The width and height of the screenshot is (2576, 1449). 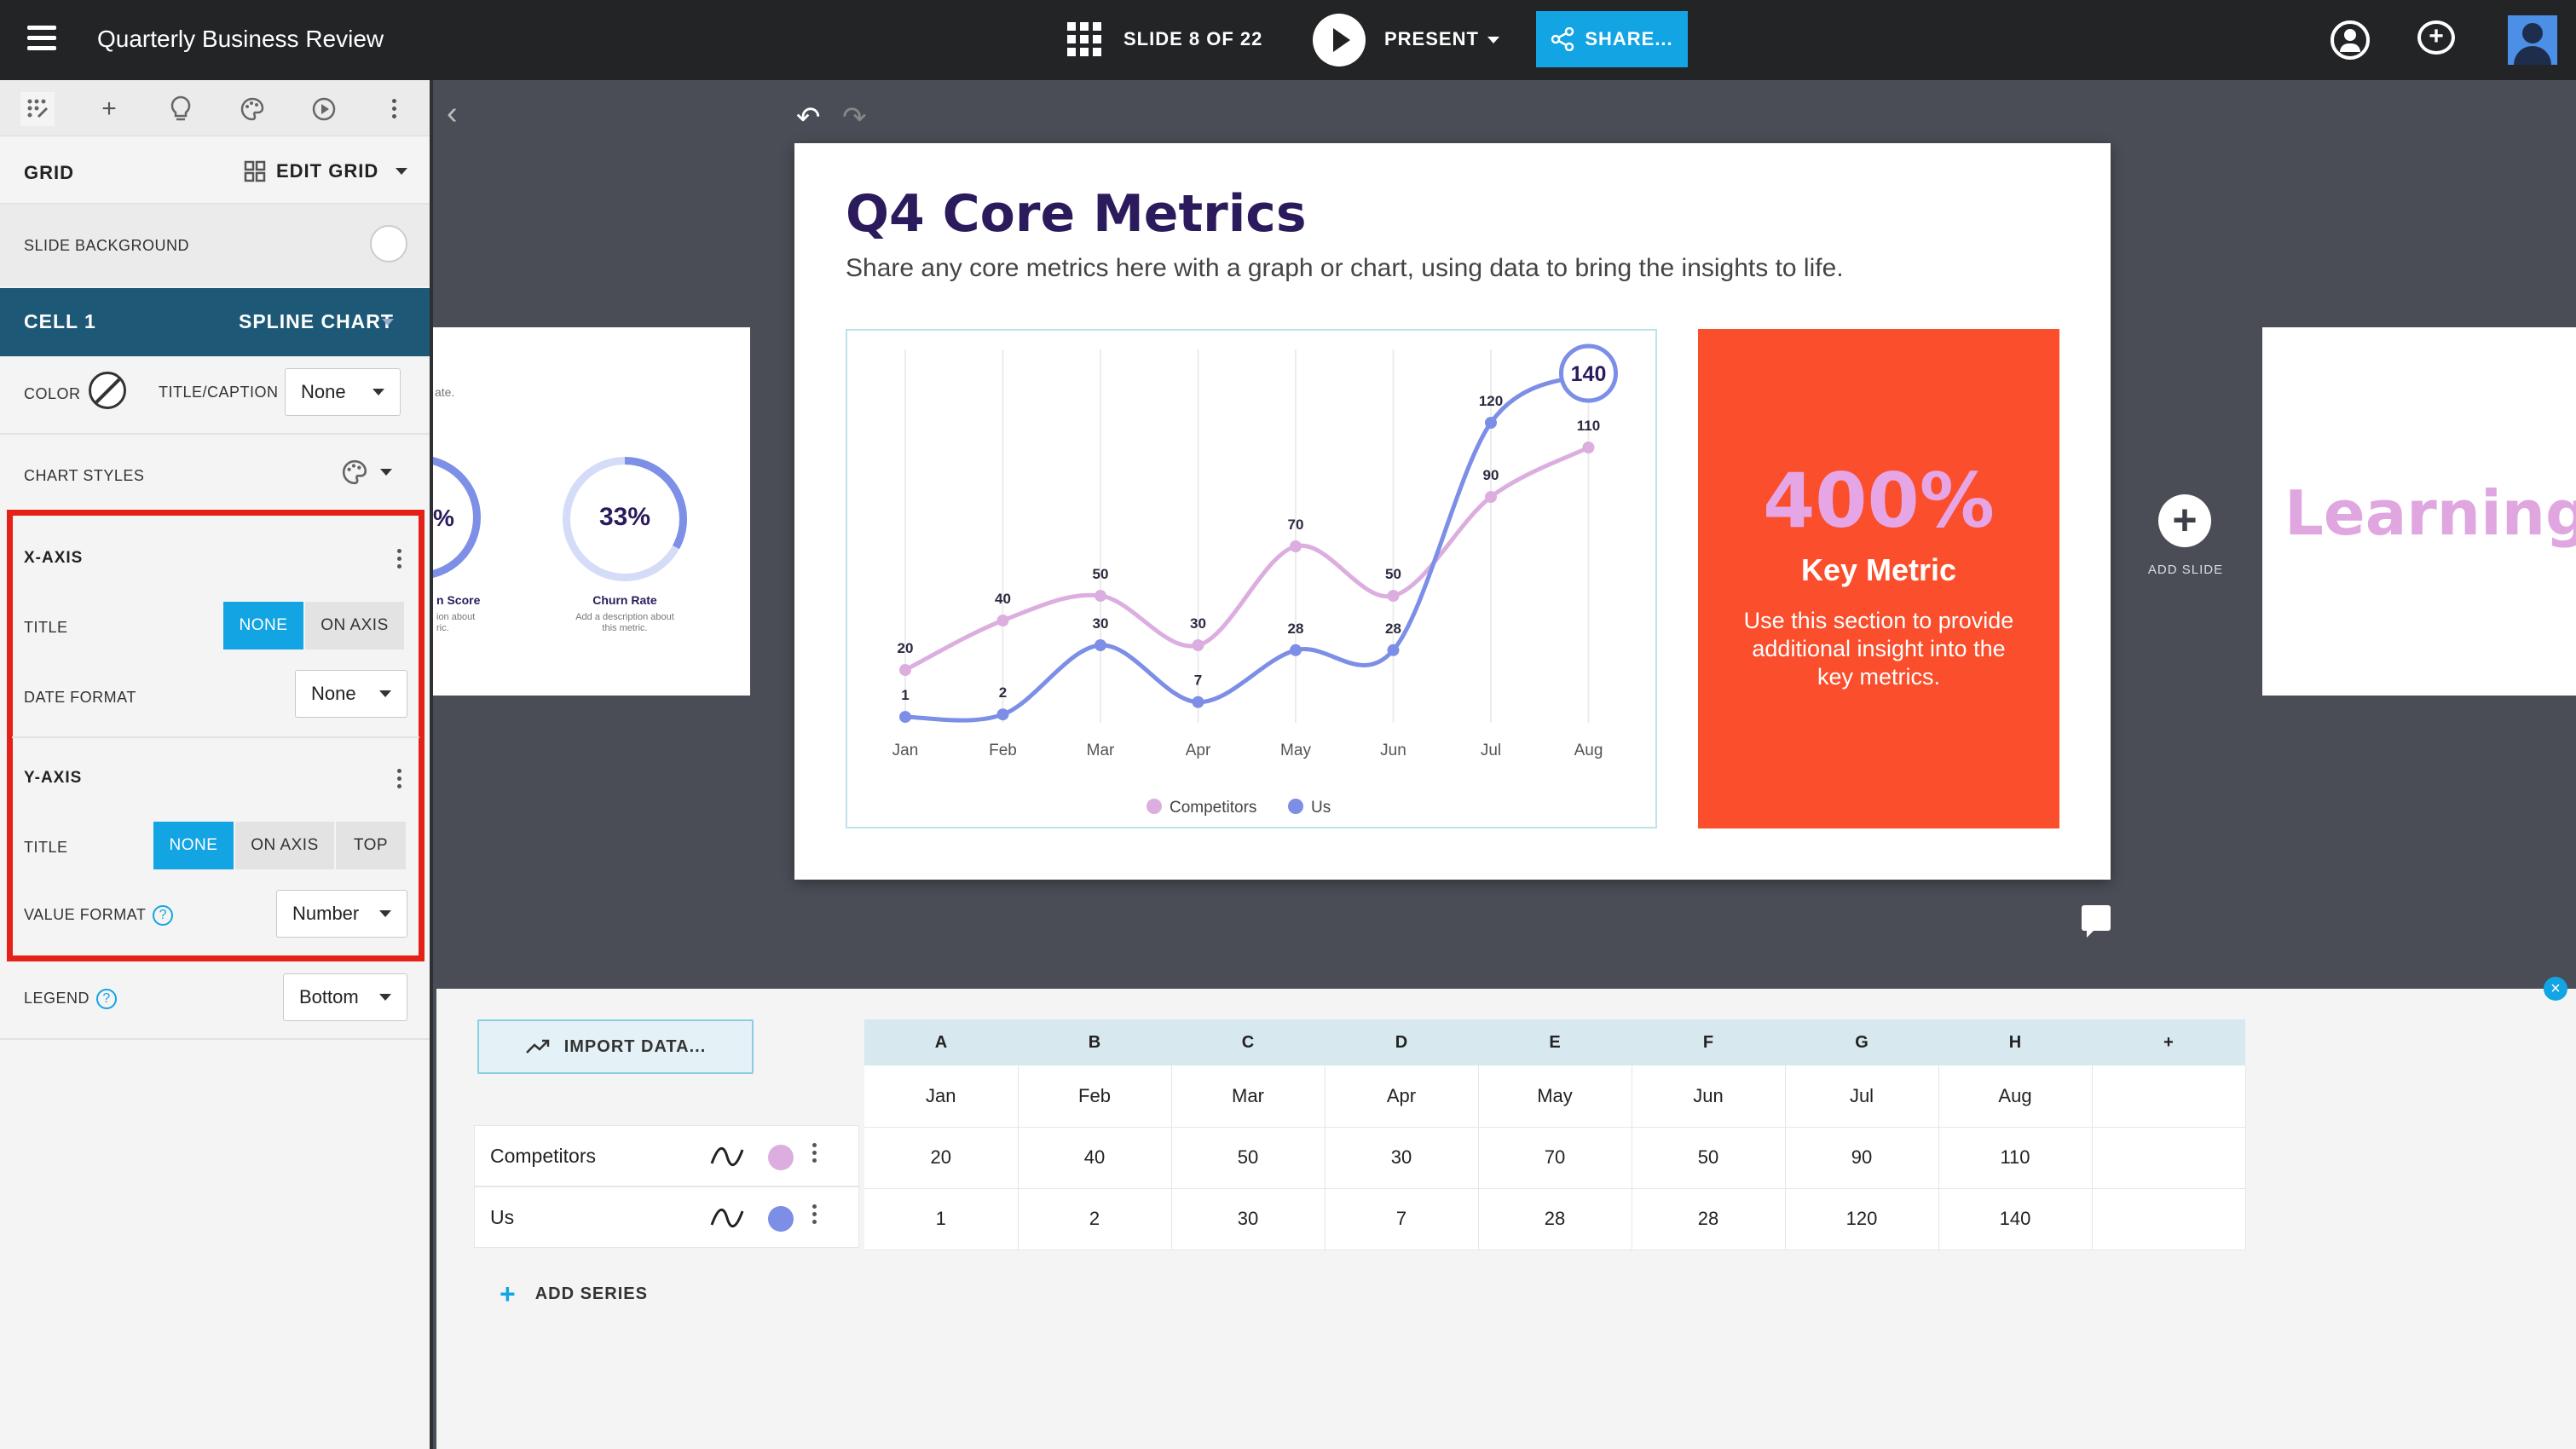 I want to click on churn-rate-value: 33%, so click(x=624, y=517).